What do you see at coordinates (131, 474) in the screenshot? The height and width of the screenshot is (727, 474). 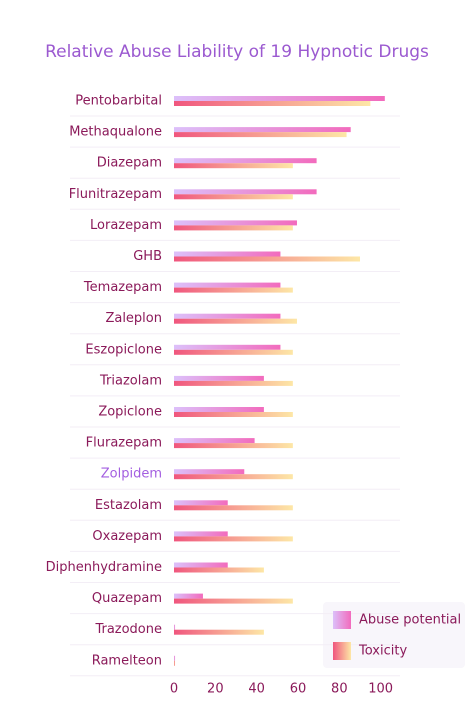 I see `y-tick-label: Zolpidem` at bounding box center [131, 474].